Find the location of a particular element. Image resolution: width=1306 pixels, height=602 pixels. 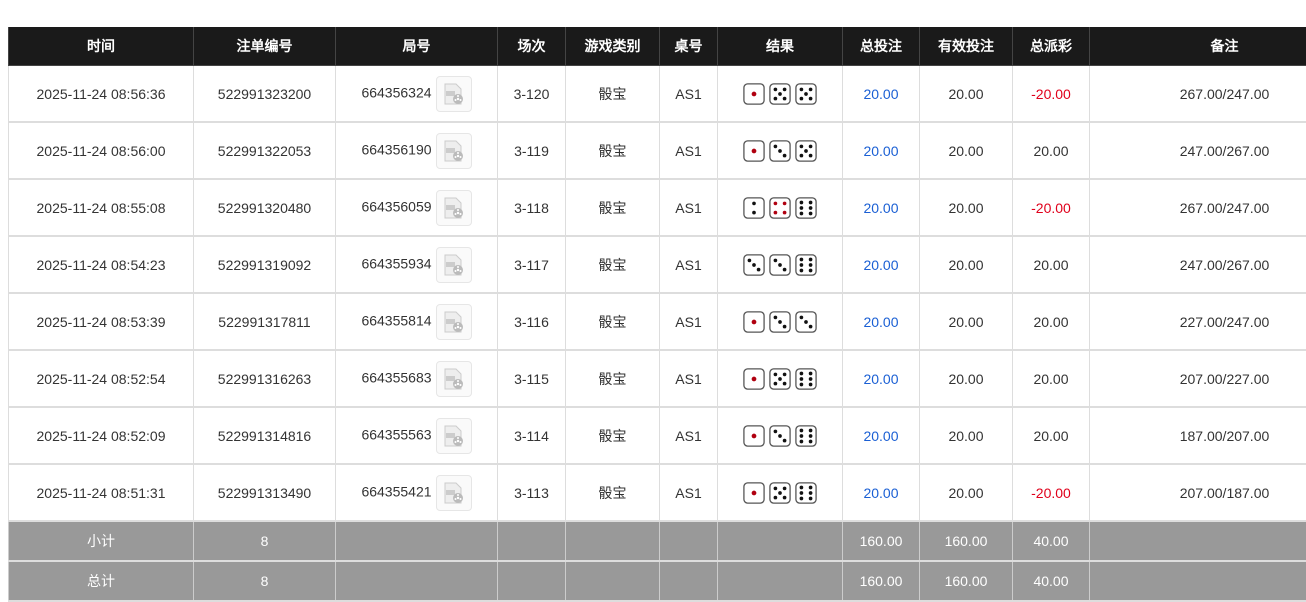

round-cell: 664355563 is located at coordinates (417, 435).